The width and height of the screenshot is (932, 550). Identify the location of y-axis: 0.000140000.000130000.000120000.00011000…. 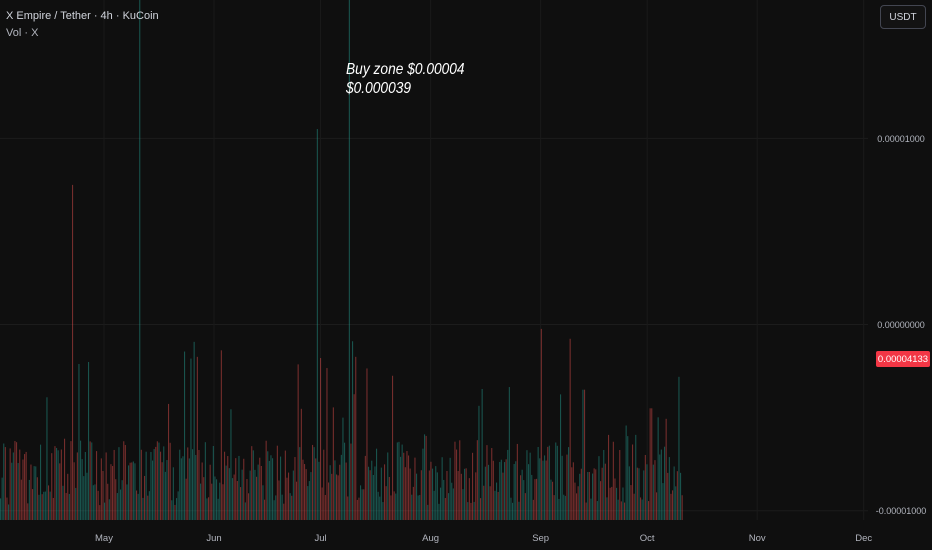
(901, 325).